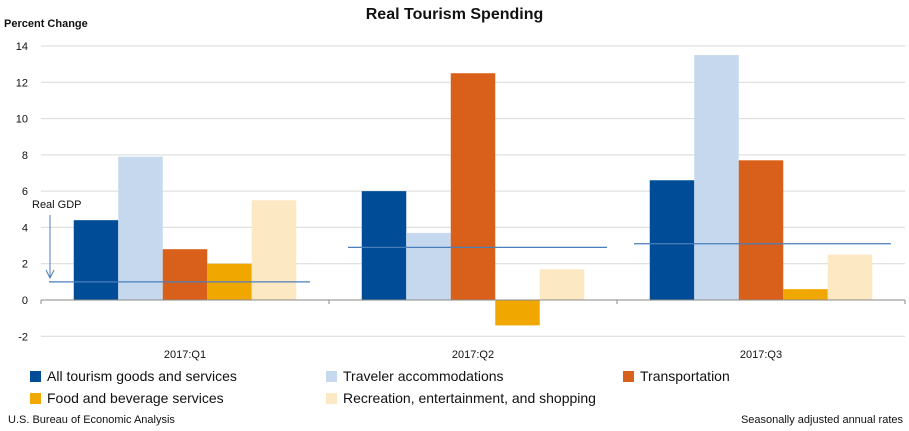  Describe the element at coordinates (25, 228) in the screenshot. I see `y-tick-label: 4` at that location.